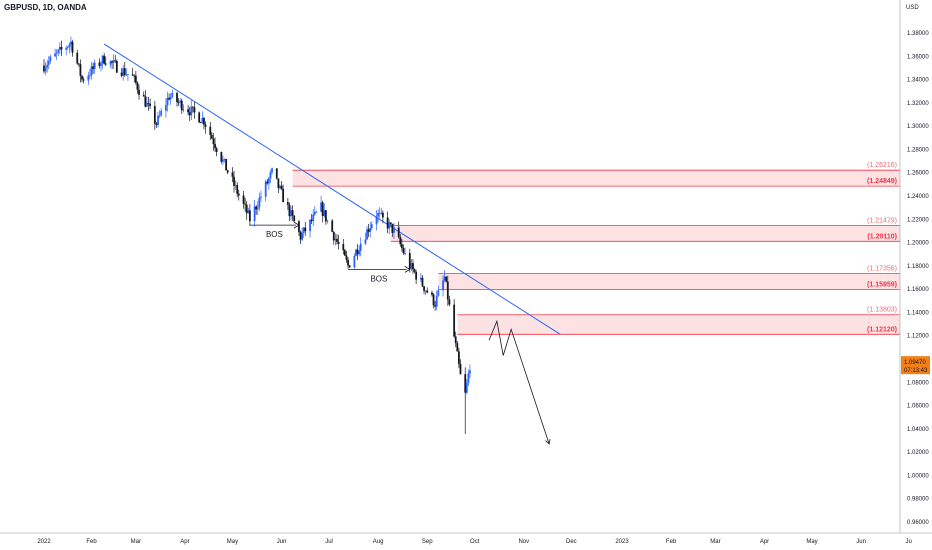 This screenshot has height=550, width=932. I want to click on x-tick-label: Nov, so click(523, 542).